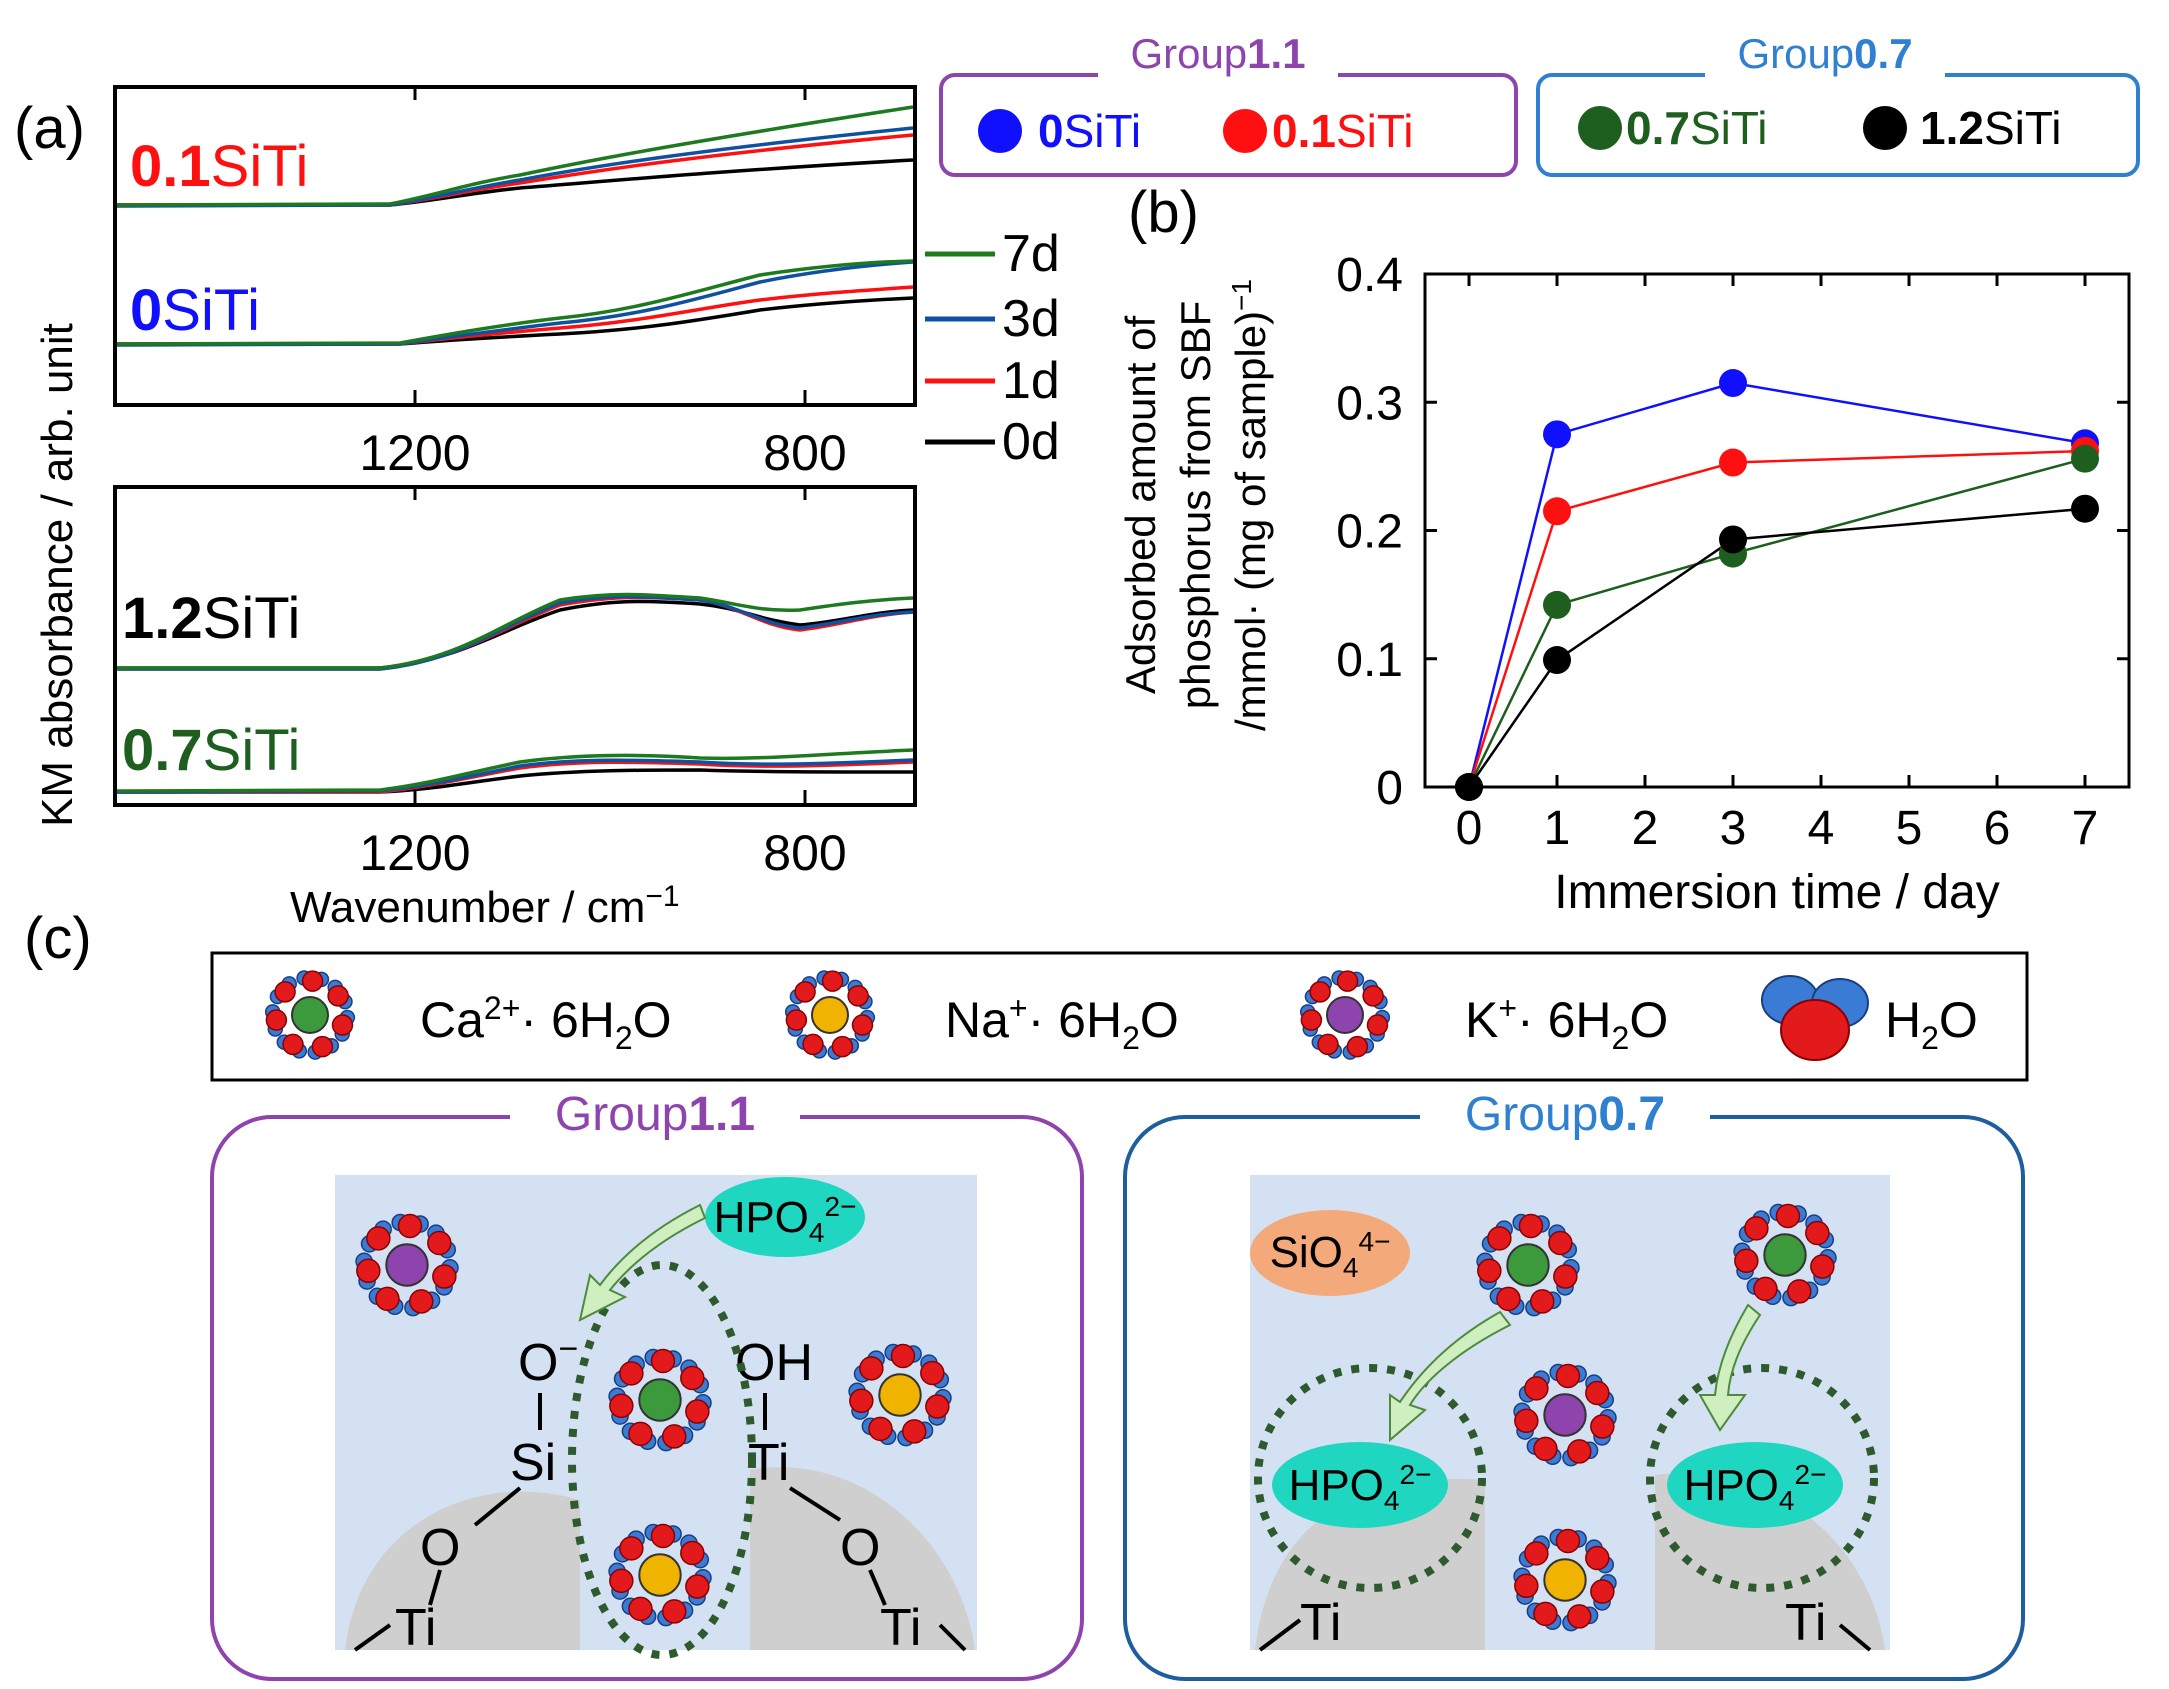 Image resolution: width=2169 pixels, height=1689 pixels. I want to click on ca-cluster-icon, so click(310, 1015).